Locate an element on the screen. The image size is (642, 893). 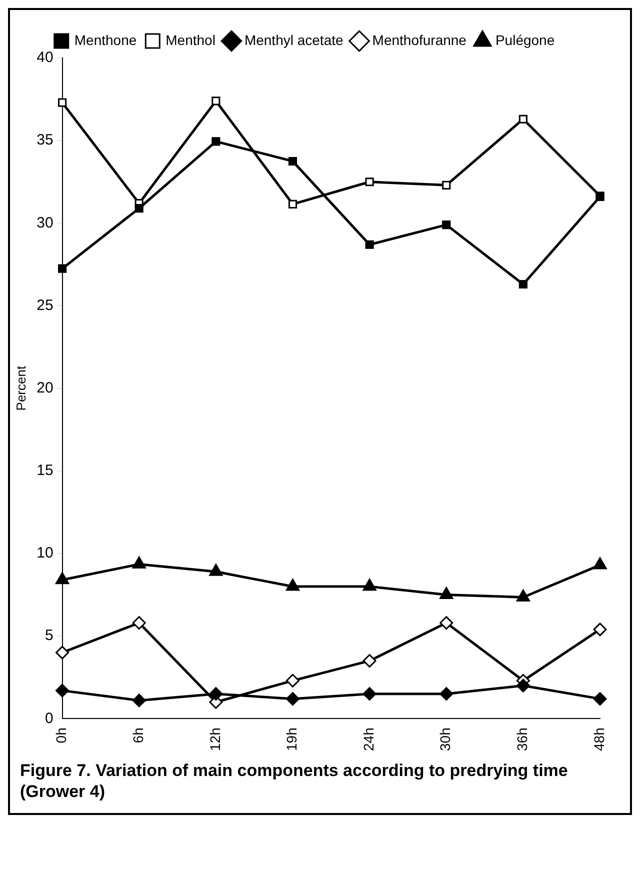
y-tick-label: 0 is located at coordinates (49, 718).